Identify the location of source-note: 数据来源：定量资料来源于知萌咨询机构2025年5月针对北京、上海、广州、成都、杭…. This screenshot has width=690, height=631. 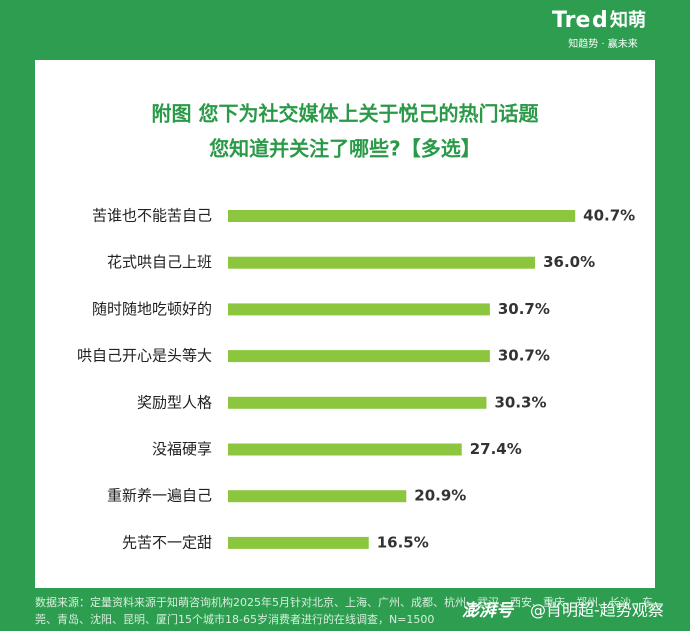
(344, 611).